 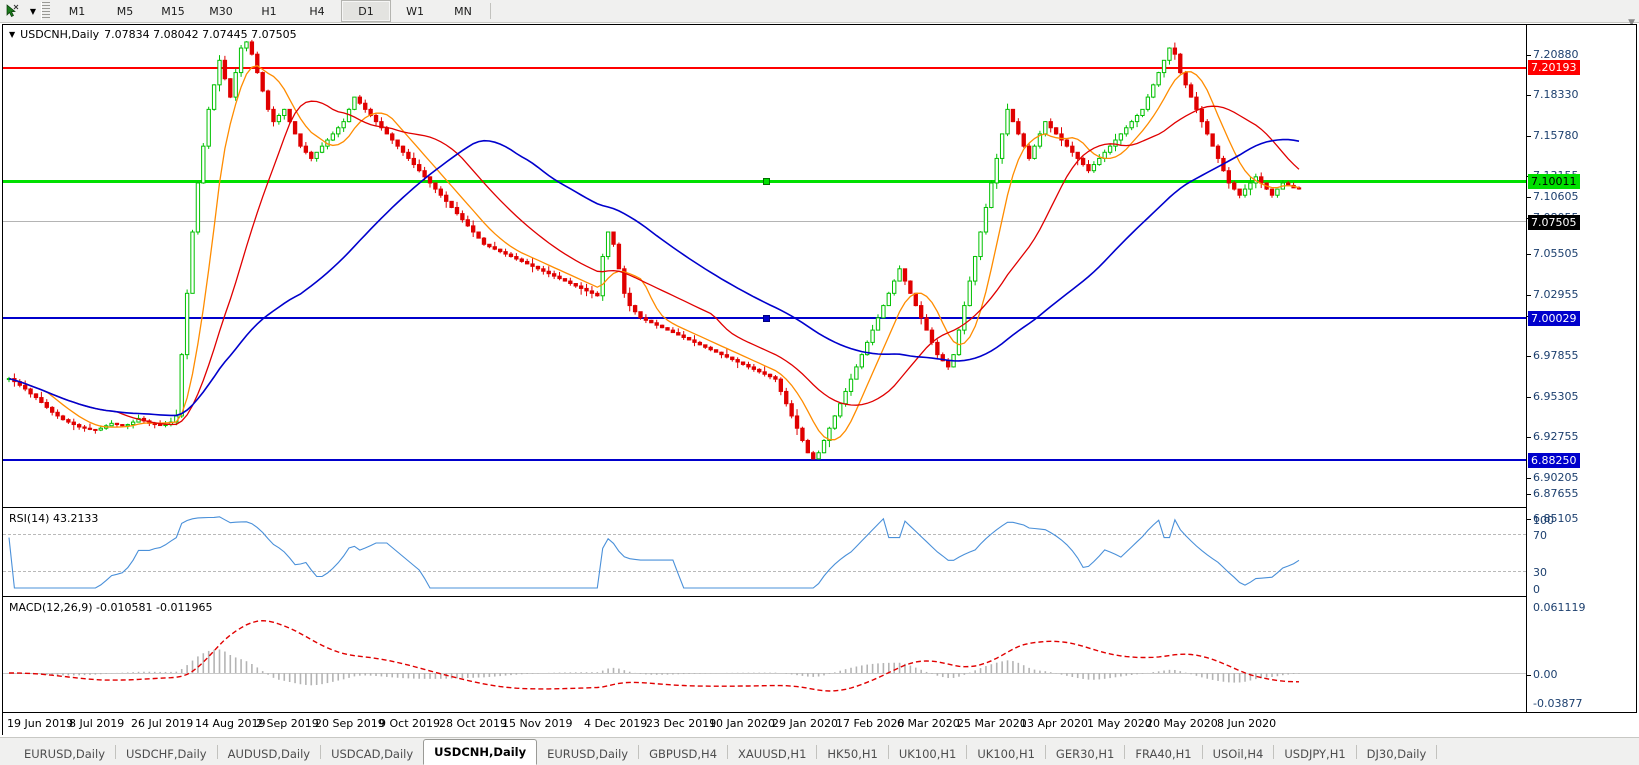 I want to click on macd-series, so click(x=654, y=655).